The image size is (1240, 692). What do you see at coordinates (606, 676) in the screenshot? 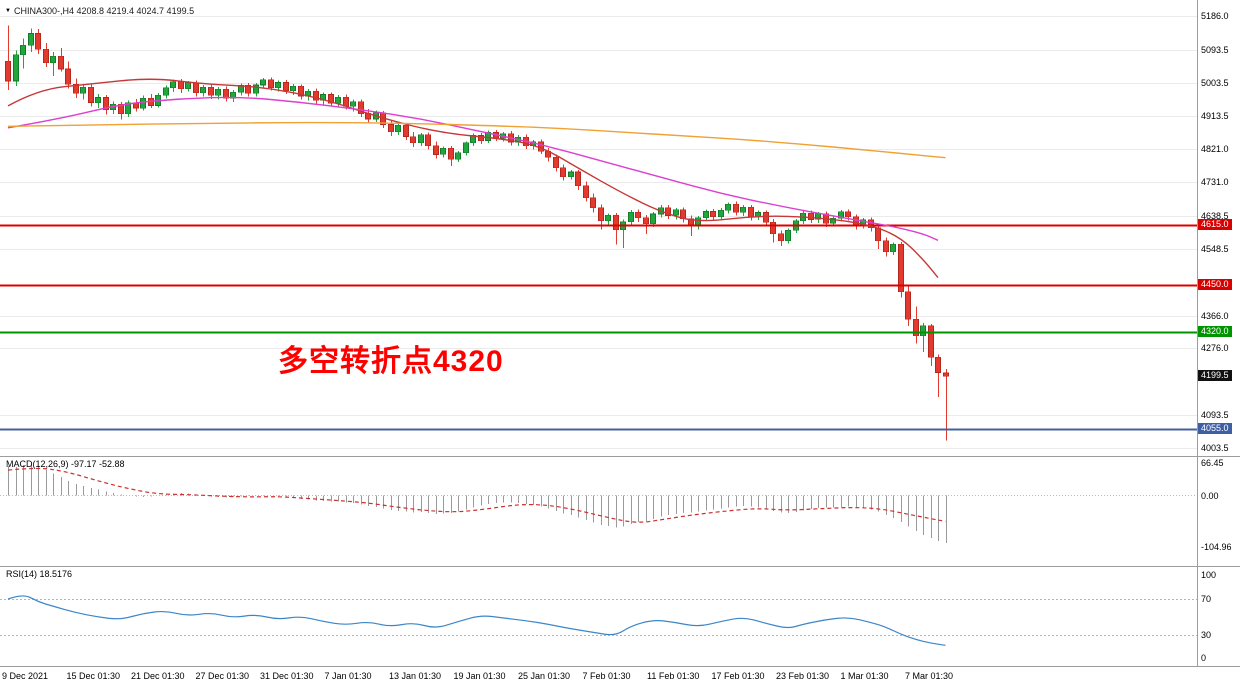
I see `time-axis-label: 7 Feb 01:30` at bounding box center [606, 676].